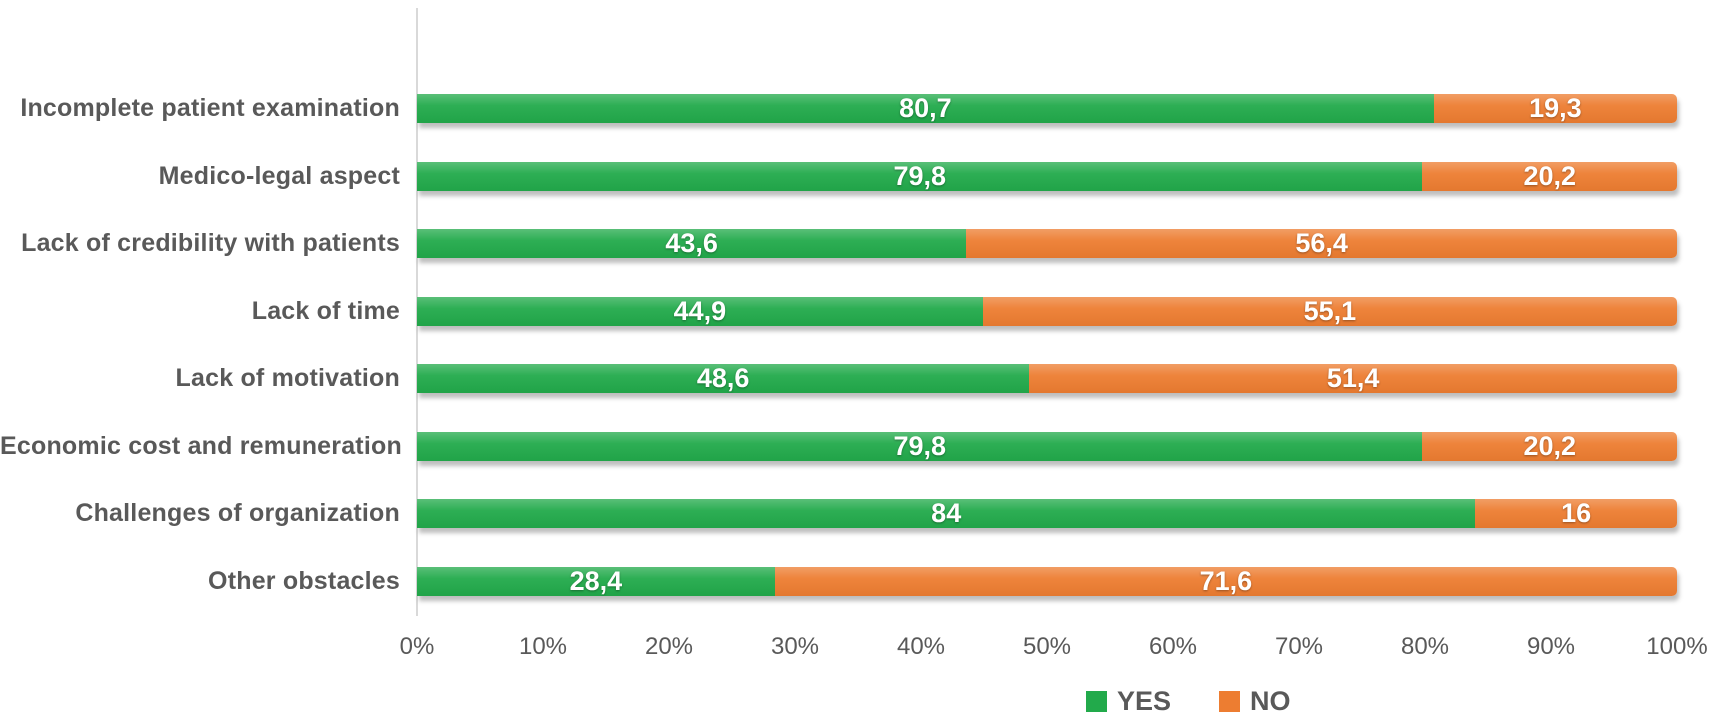 The width and height of the screenshot is (1713, 723). I want to click on legend-label-no: NO, so click(1270, 701).